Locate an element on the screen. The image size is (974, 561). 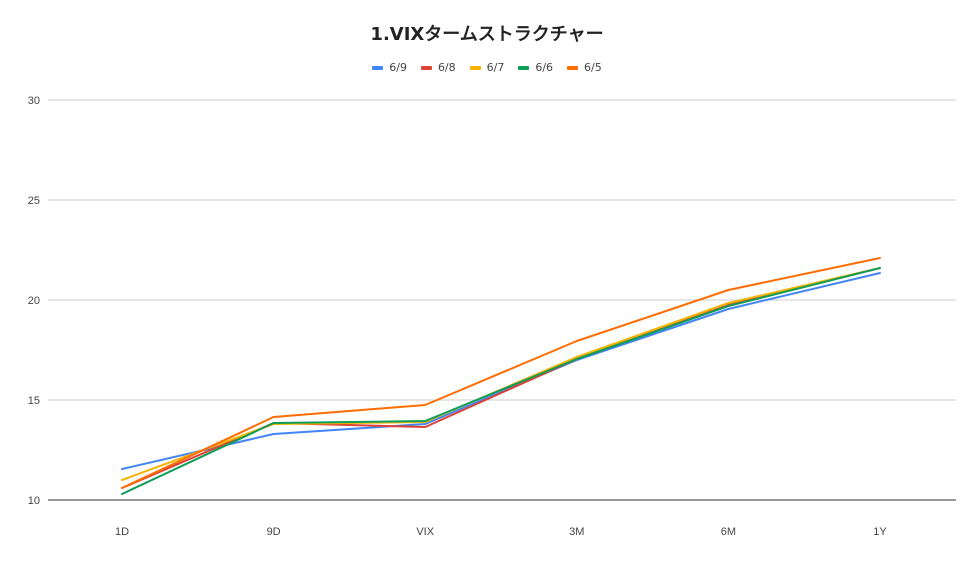
legend-label-0: 6/9 is located at coordinates (398, 67).